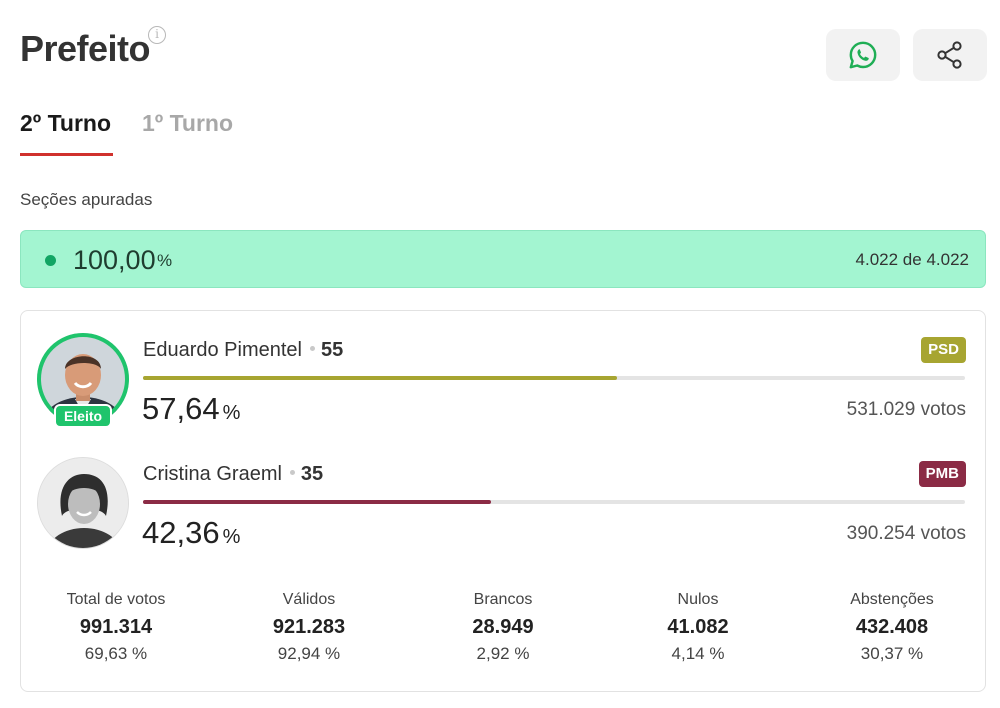 The width and height of the screenshot is (1000, 708). What do you see at coordinates (50, 260) in the screenshot?
I see `status-dot-icon` at bounding box center [50, 260].